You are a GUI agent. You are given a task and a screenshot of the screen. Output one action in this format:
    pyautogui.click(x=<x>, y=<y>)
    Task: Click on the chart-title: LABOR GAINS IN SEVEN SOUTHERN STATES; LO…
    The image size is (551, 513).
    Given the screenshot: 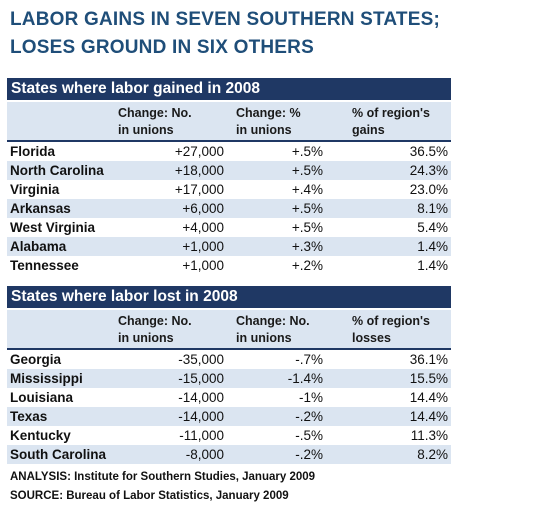 What is the action you would take?
    pyautogui.click(x=275, y=34)
    